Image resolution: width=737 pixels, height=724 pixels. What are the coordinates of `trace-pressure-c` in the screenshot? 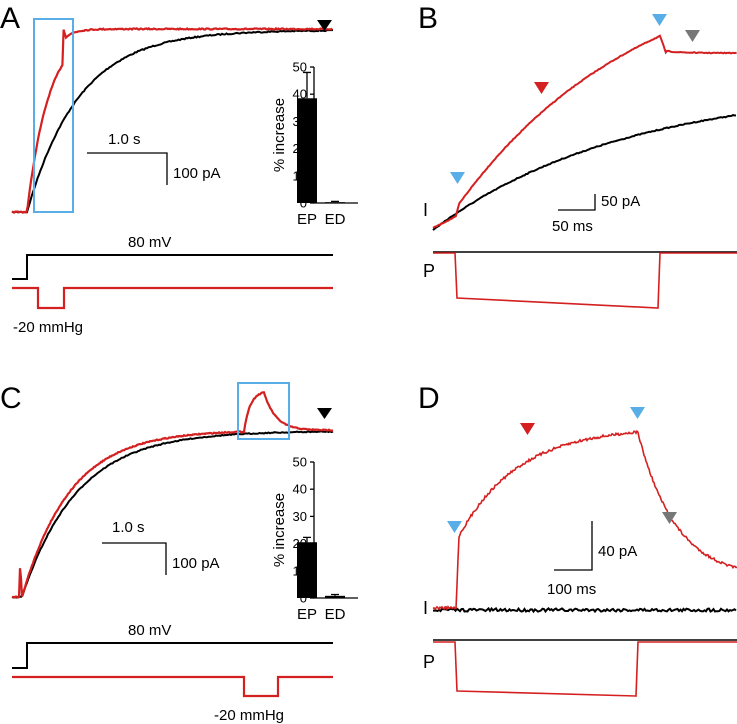 It's located at (172, 495).